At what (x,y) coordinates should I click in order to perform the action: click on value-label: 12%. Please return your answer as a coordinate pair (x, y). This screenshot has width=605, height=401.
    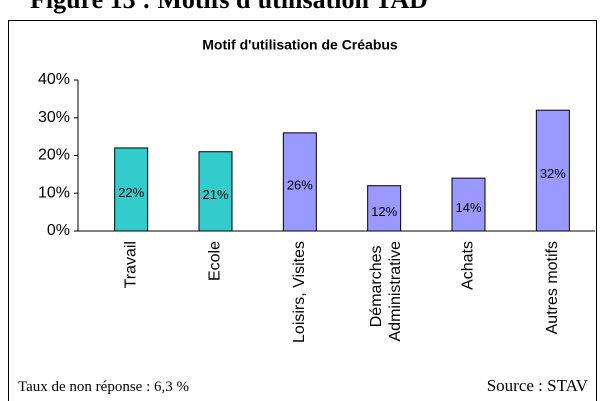
    Looking at the image, I should click on (384, 211).